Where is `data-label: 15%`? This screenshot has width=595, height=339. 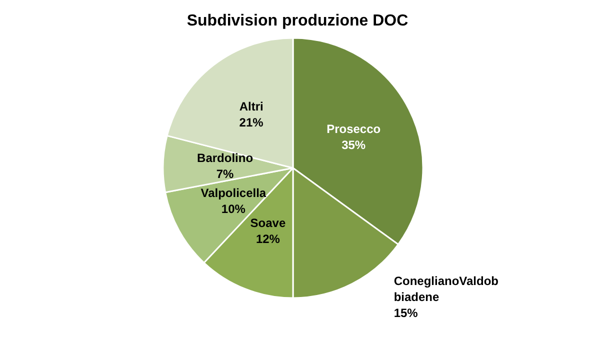 data-label: 15% is located at coordinates (406, 313).